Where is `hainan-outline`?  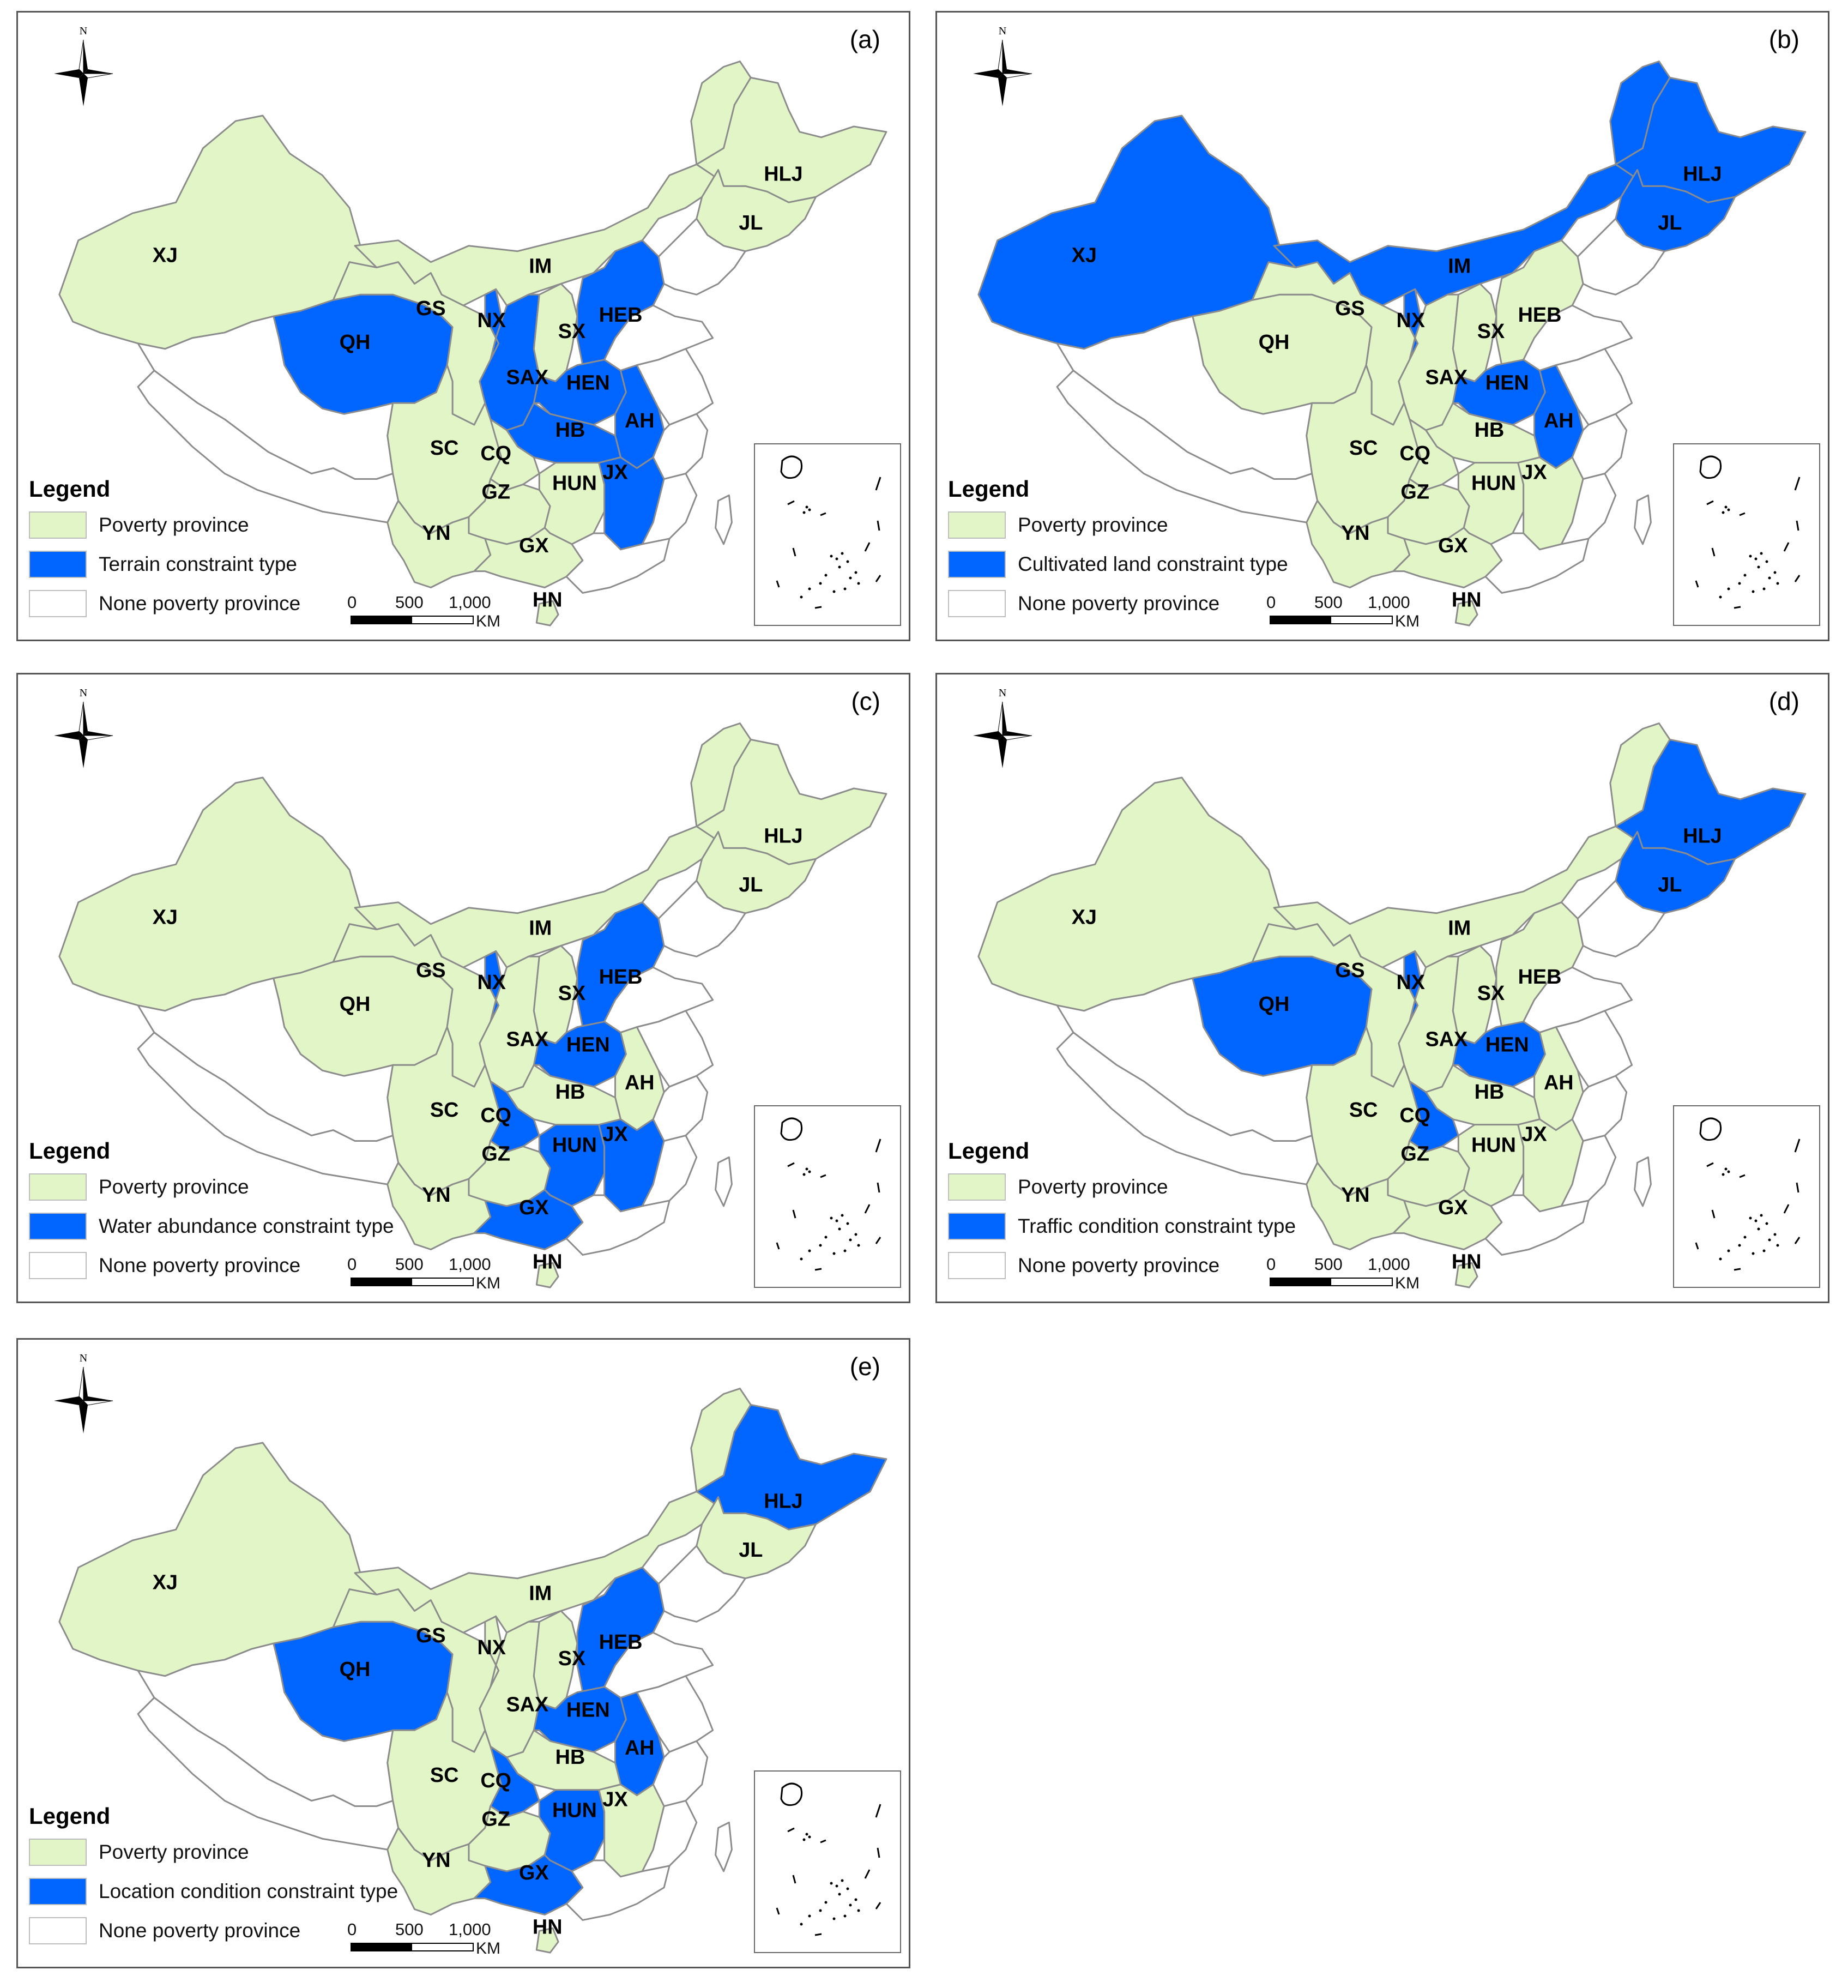
hainan-outline is located at coordinates (1711, 1129).